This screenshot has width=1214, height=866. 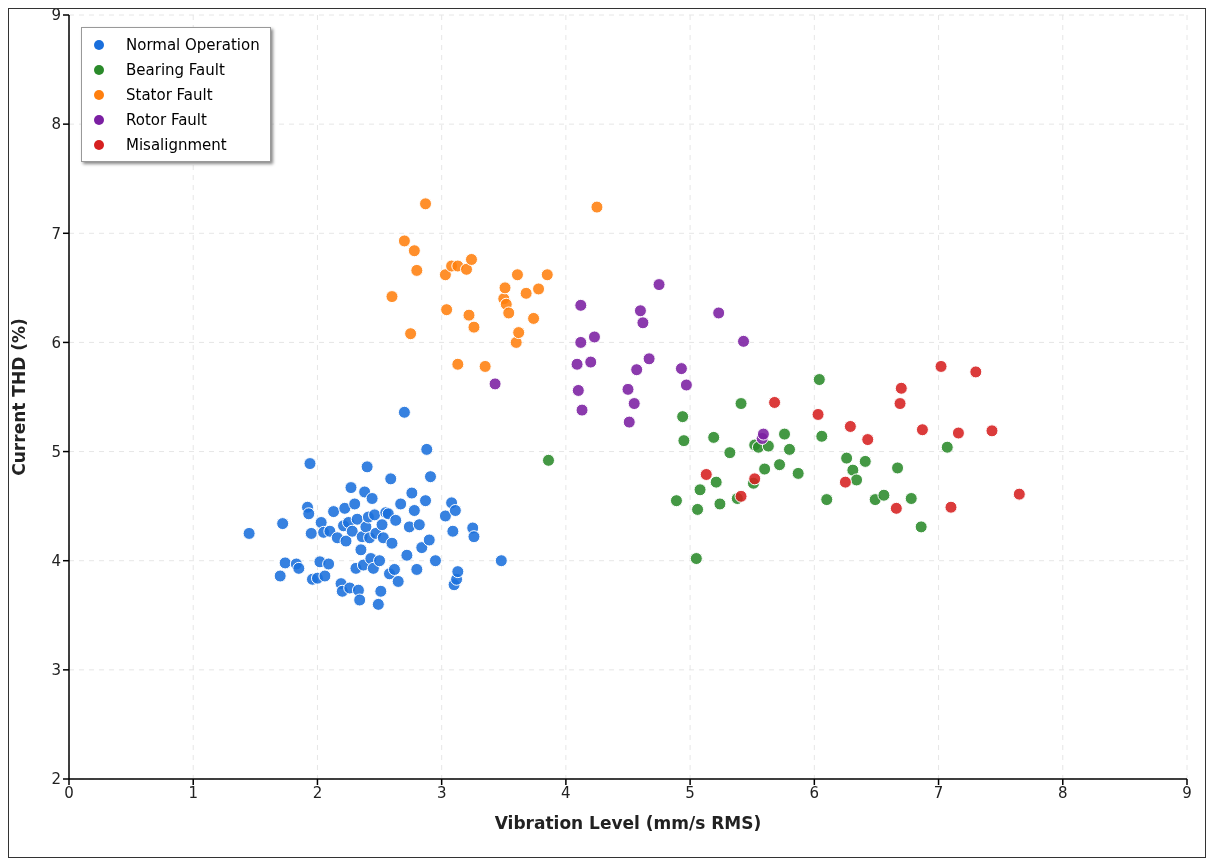 I want to click on x-tick-label: 1, so click(x=193, y=792).